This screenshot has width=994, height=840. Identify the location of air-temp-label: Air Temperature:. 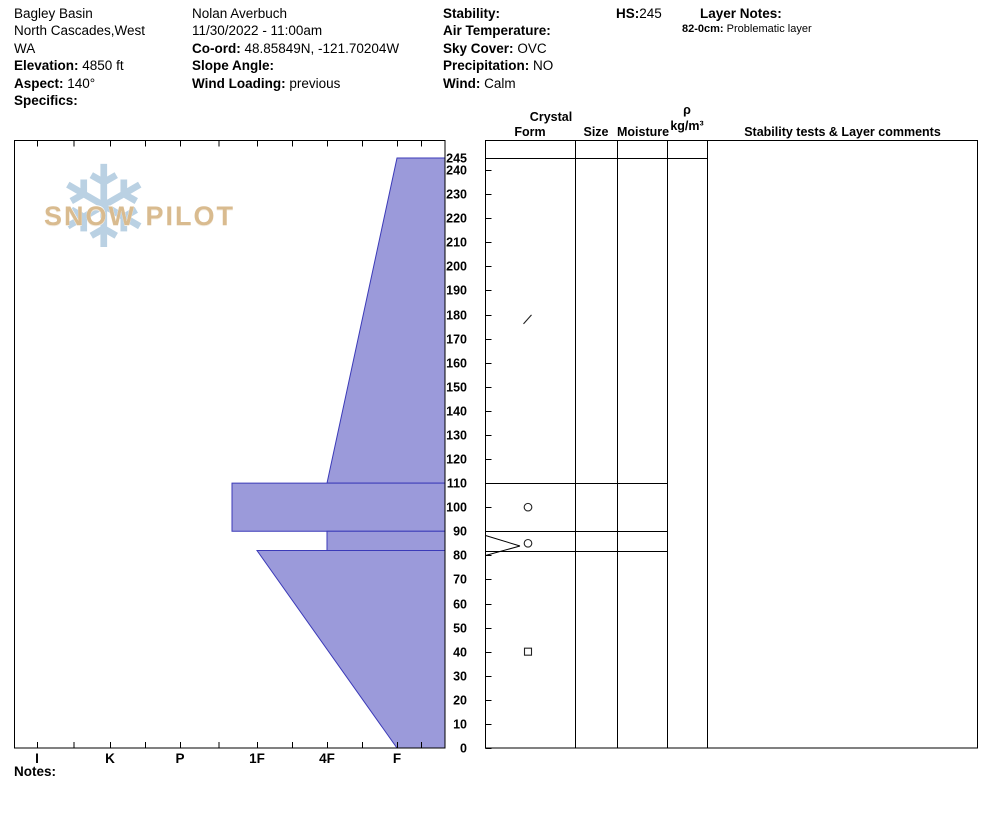
(497, 31).